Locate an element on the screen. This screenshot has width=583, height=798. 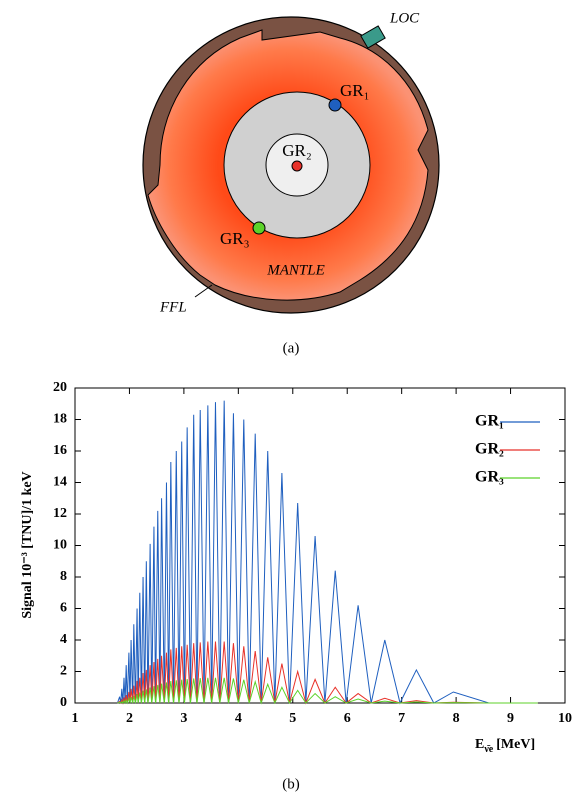
y-tick-label: 4 is located at coordinates (63, 639).